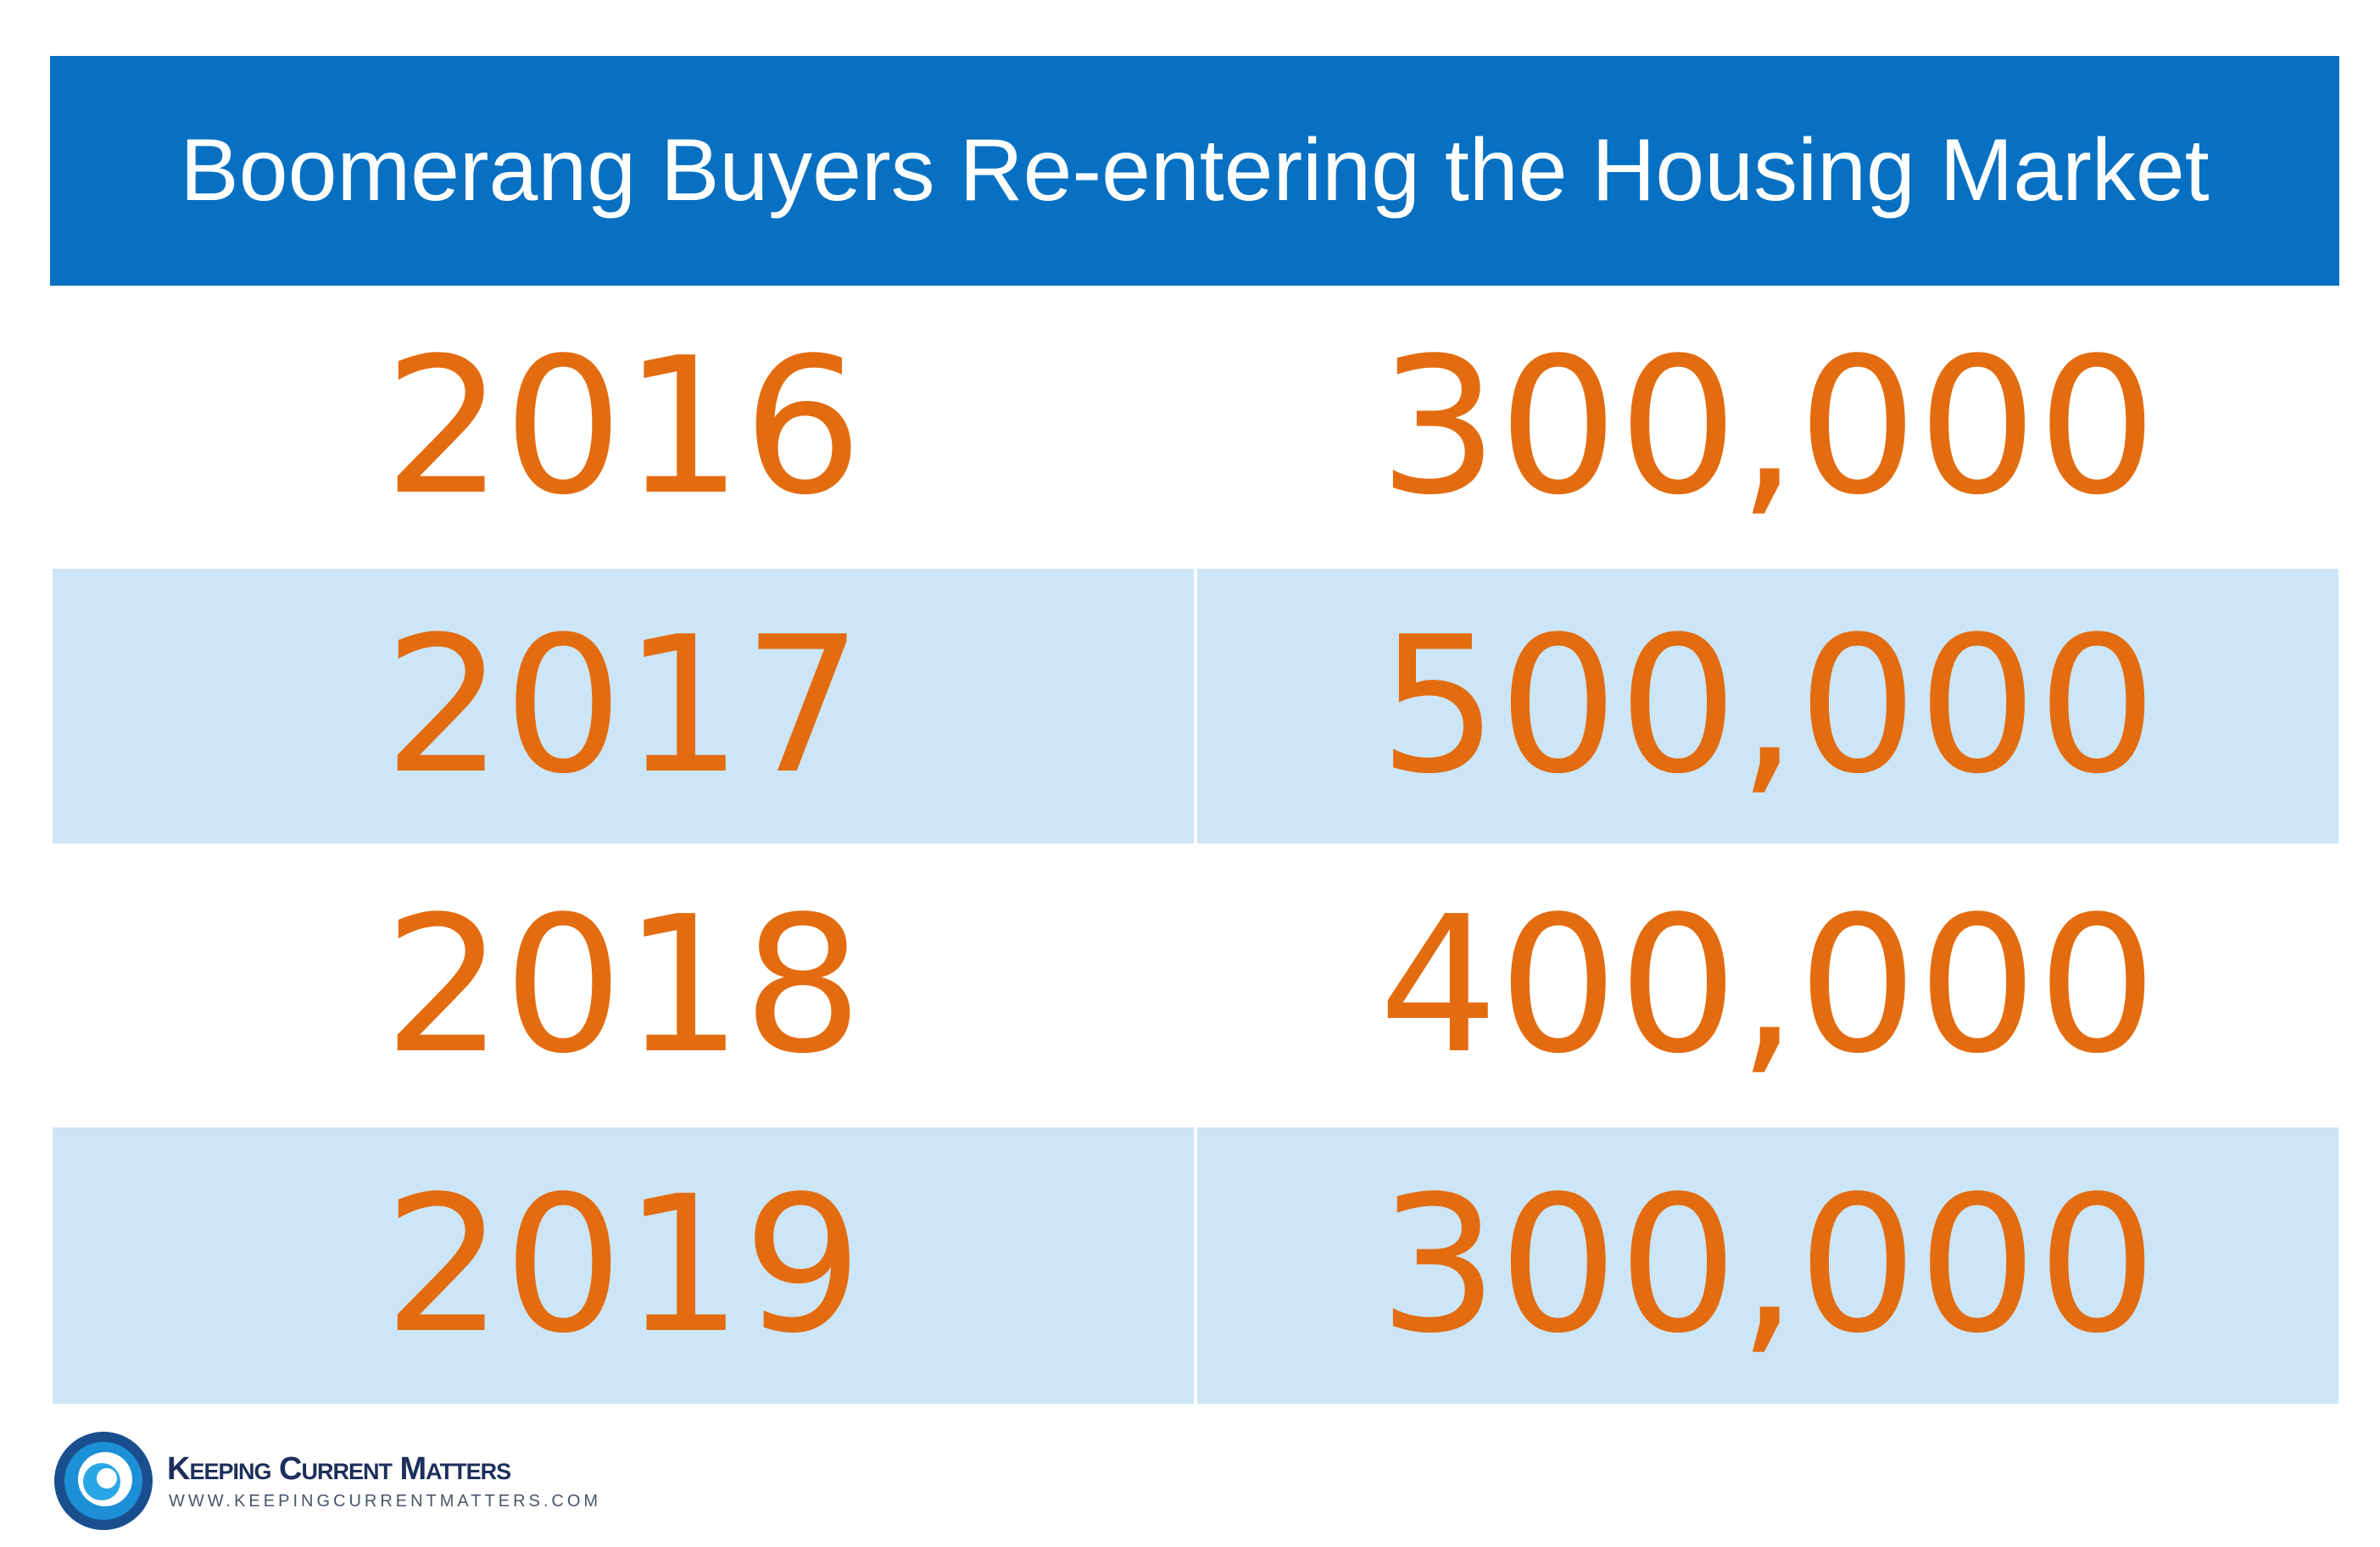 This screenshot has width=2380, height=1547. What do you see at coordinates (623, 1265) in the screenshot?
I see `year-cell: 2019` at bounding box center [623, 1265].